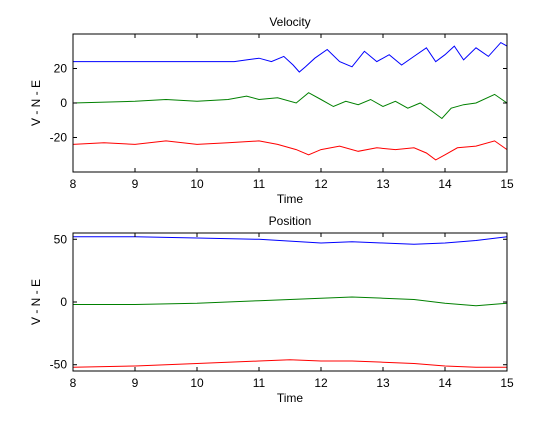  I want to click on y-tick-label: 20, so click(61, 69).